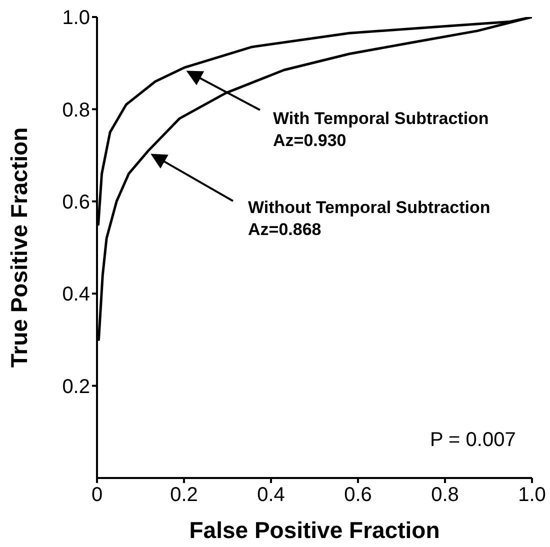 The width and height of the screenshot is (550, 547). Describe the element at coordinates (381, 130) in the screenshot. I see `annotation: With Temporal Subtraction Az=0.930` at that location.